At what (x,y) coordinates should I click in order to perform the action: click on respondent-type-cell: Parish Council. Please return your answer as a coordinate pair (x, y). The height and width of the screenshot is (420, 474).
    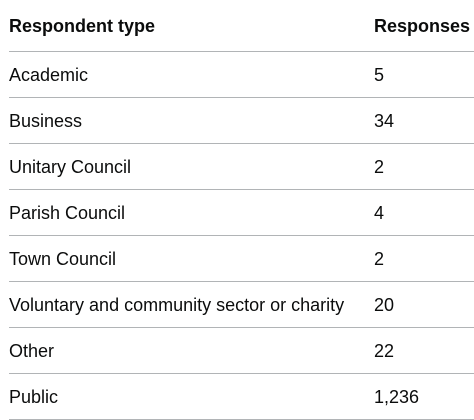
    Looking at the image, I should click on (67, 212).